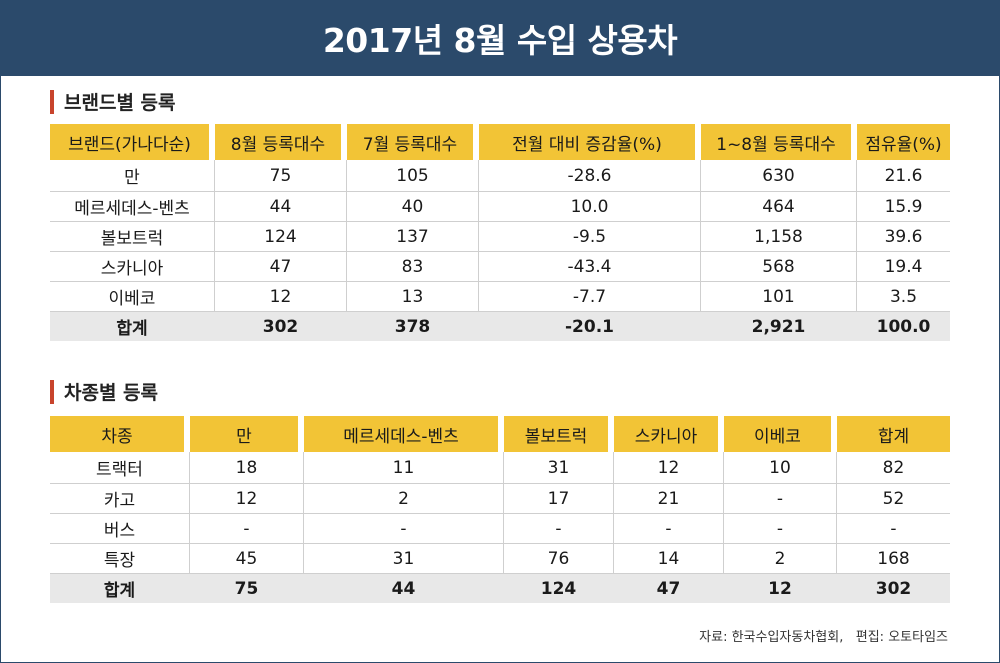  What do you see at coordinates (893, 468) in the screenshot?
I see `value-cell: 82` at bounding box center [893, 468].